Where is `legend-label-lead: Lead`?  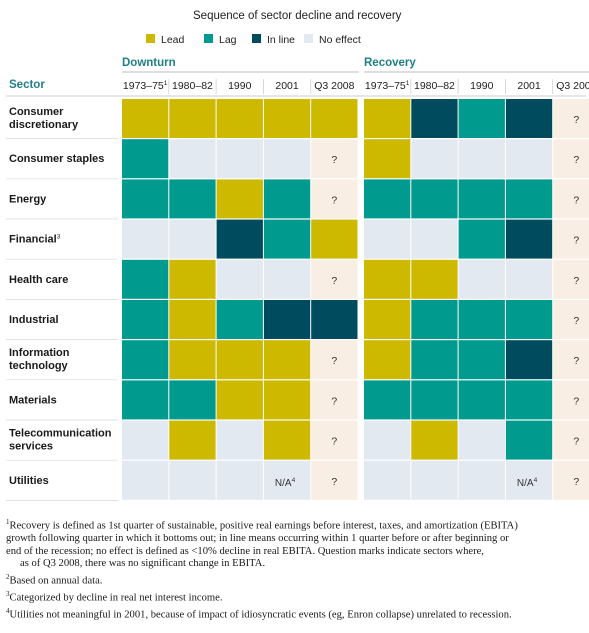 legend-label-lead: Lead is located at coordinates (173, 40).